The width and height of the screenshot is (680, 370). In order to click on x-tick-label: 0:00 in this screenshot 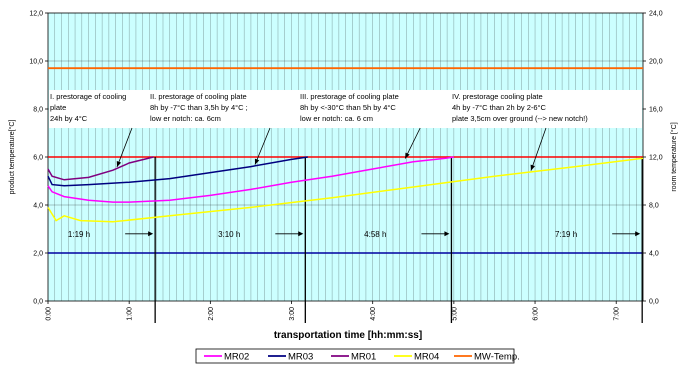, I will do `click(49, 314)`.